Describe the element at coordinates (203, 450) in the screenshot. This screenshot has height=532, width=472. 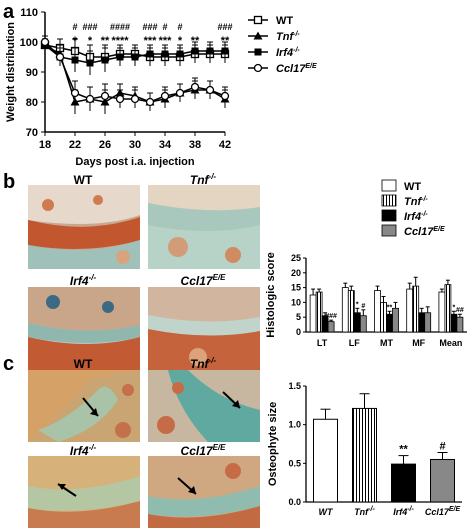
I see `micrograph-c-ccl17-label: Ccl17E/E` at that location.